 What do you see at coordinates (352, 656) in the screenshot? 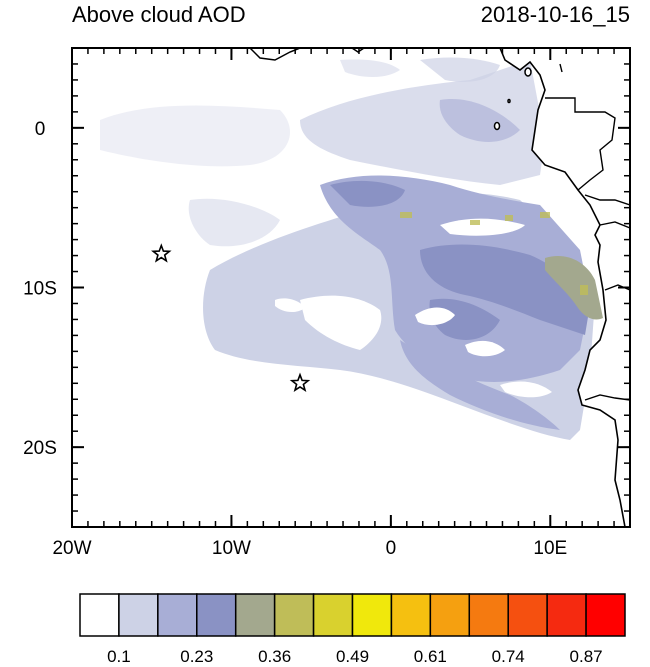
I see `colorbar-label: 0.49` at bounding box center [352, 656].